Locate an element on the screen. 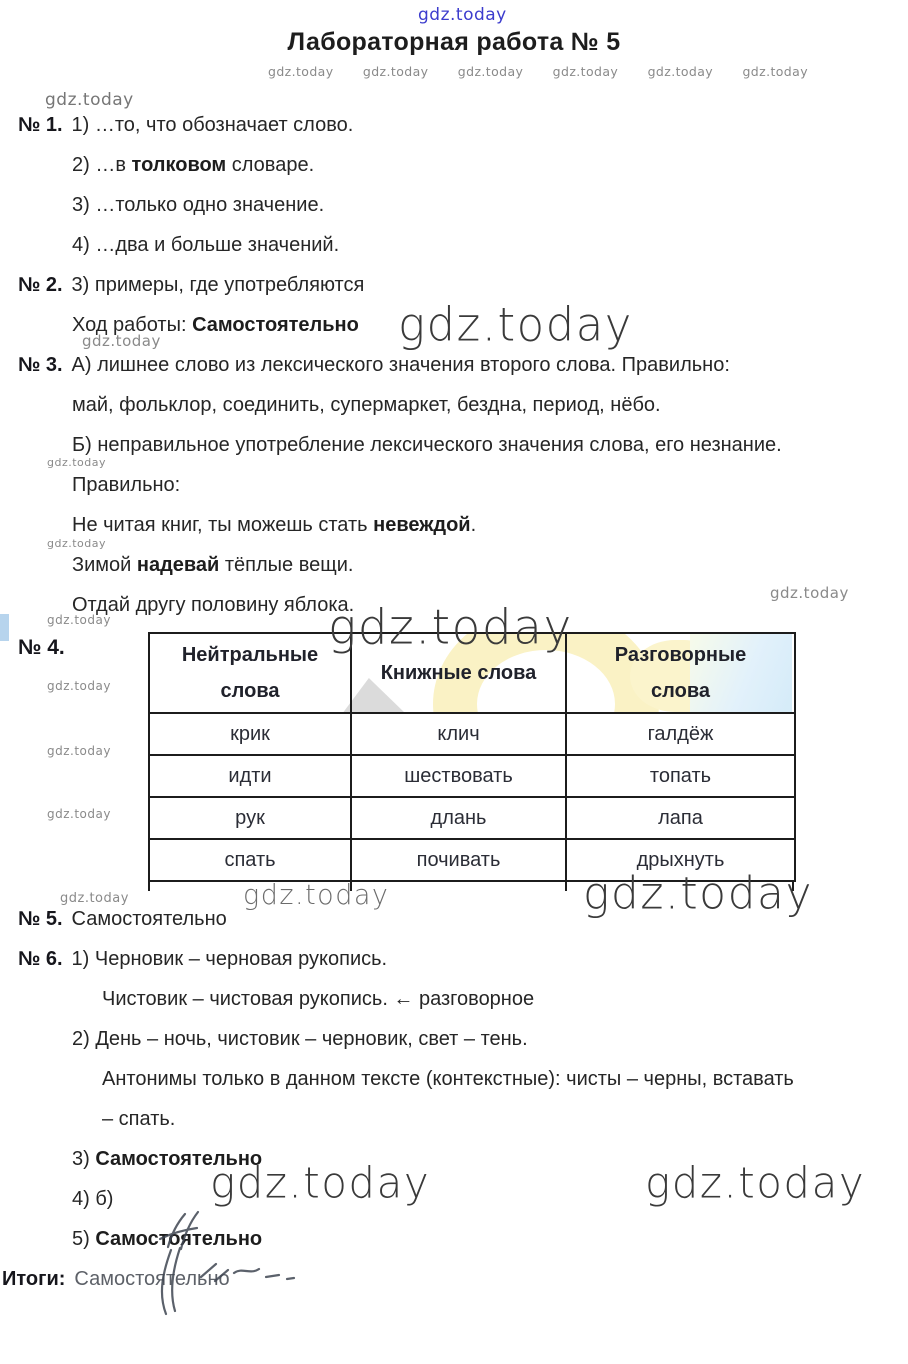  cell: идти is located at coordinates (250, 776).